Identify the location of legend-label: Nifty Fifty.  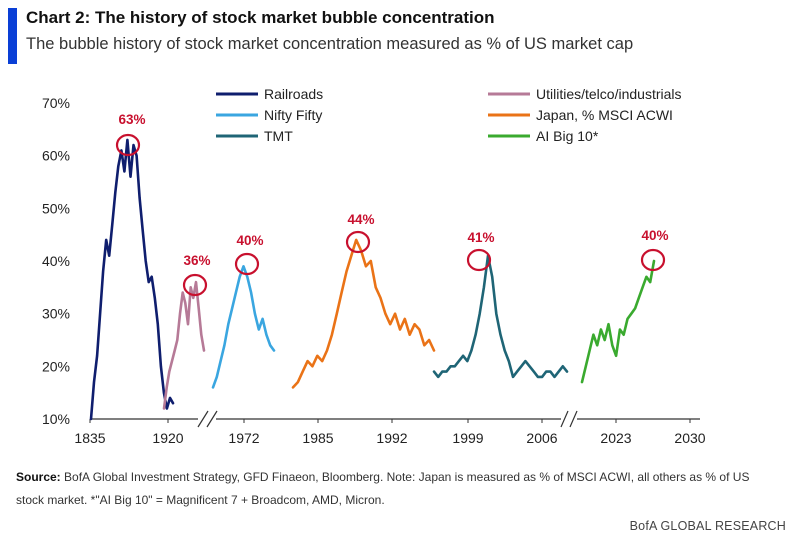
(293, 115).